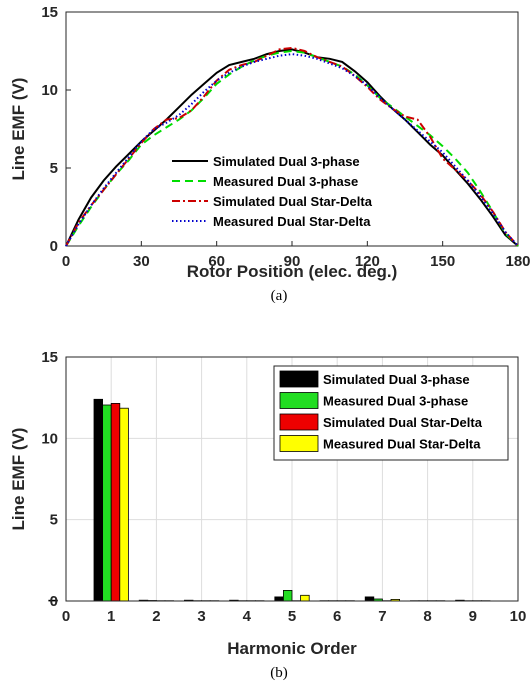 The image size is (530, 686). What do you see at coordinates (287, 596) in the screenshot?
I see `bar-measured-dual-3-phase-h5` at bounding box center [287, 596].